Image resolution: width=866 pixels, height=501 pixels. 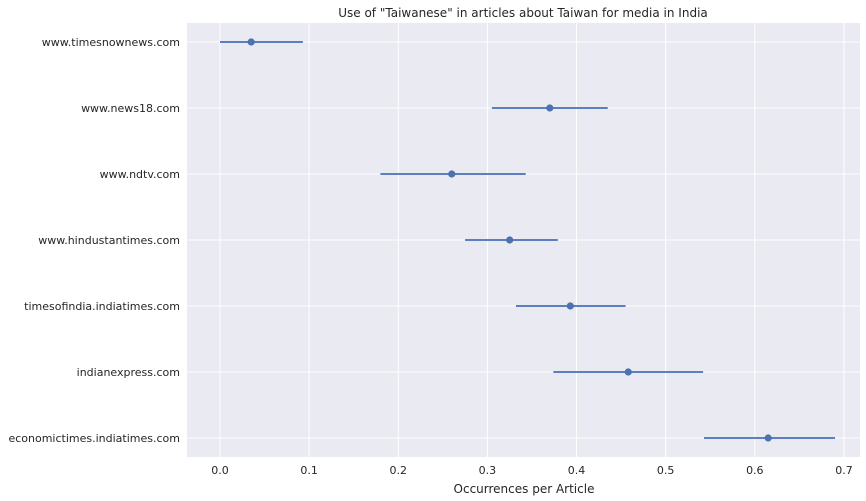 I want to click on y-tick-label: www.timesnownews.com, so click(x=111, y=42).